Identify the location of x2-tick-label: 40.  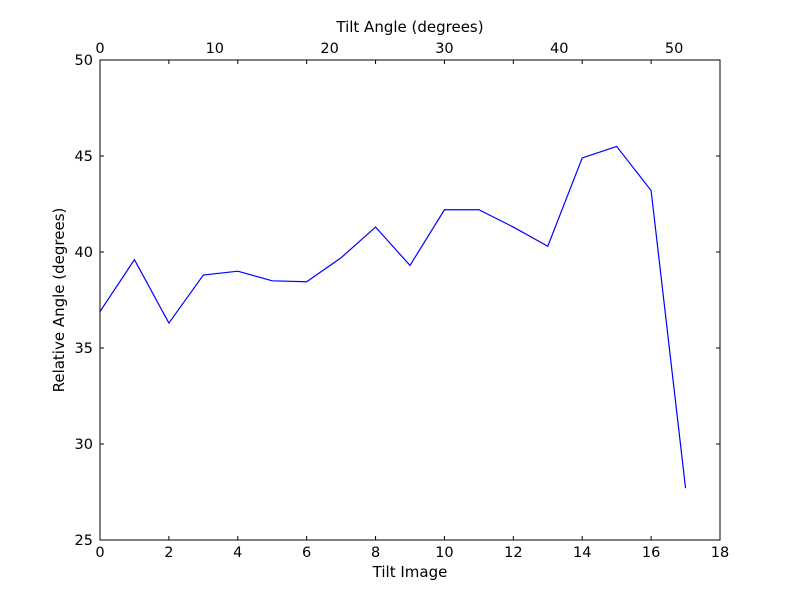
(559, 49).